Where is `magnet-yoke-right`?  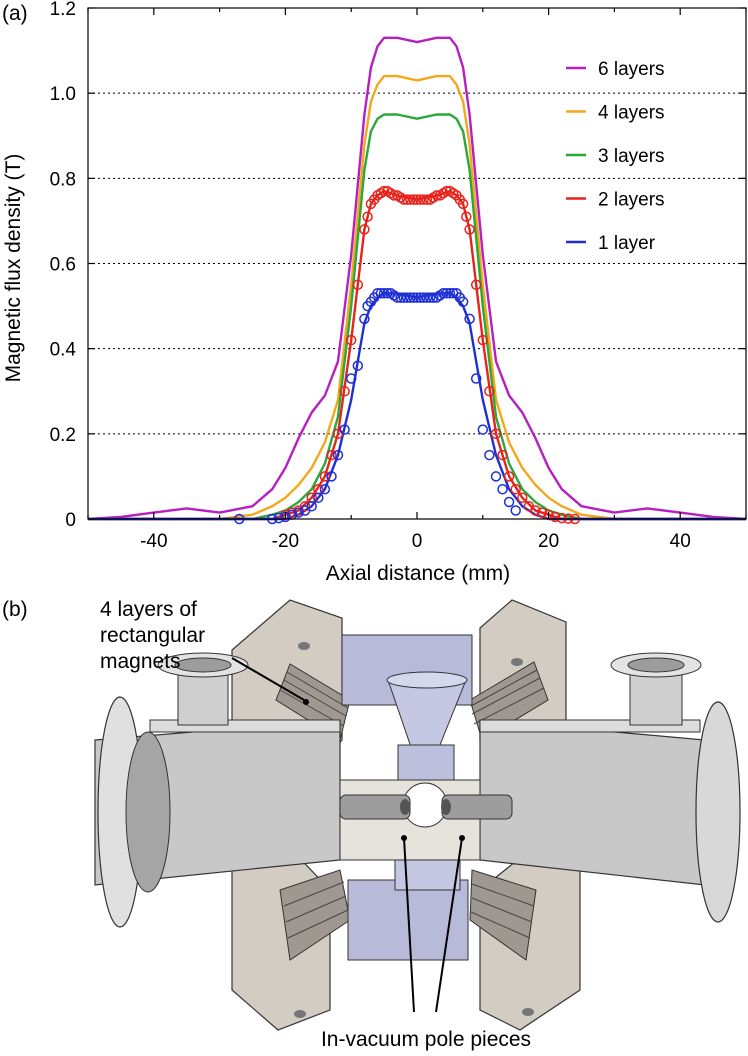
magnet-yoke-right is located at coordinates (530, 815).